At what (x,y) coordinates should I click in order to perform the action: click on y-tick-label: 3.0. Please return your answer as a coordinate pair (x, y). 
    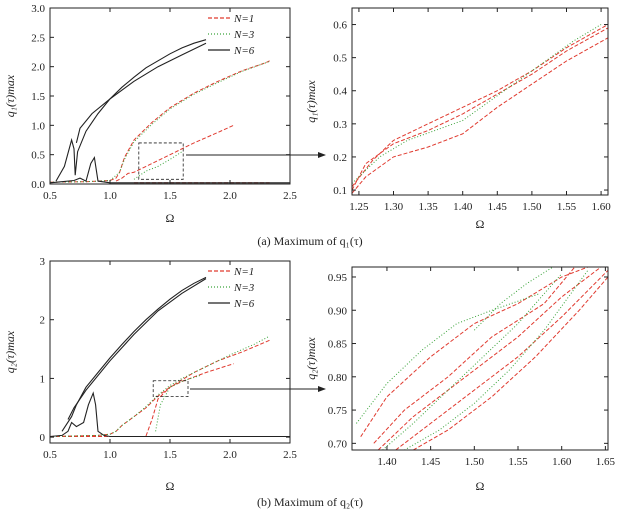
    Looking at the image, I should click on (38, 9).